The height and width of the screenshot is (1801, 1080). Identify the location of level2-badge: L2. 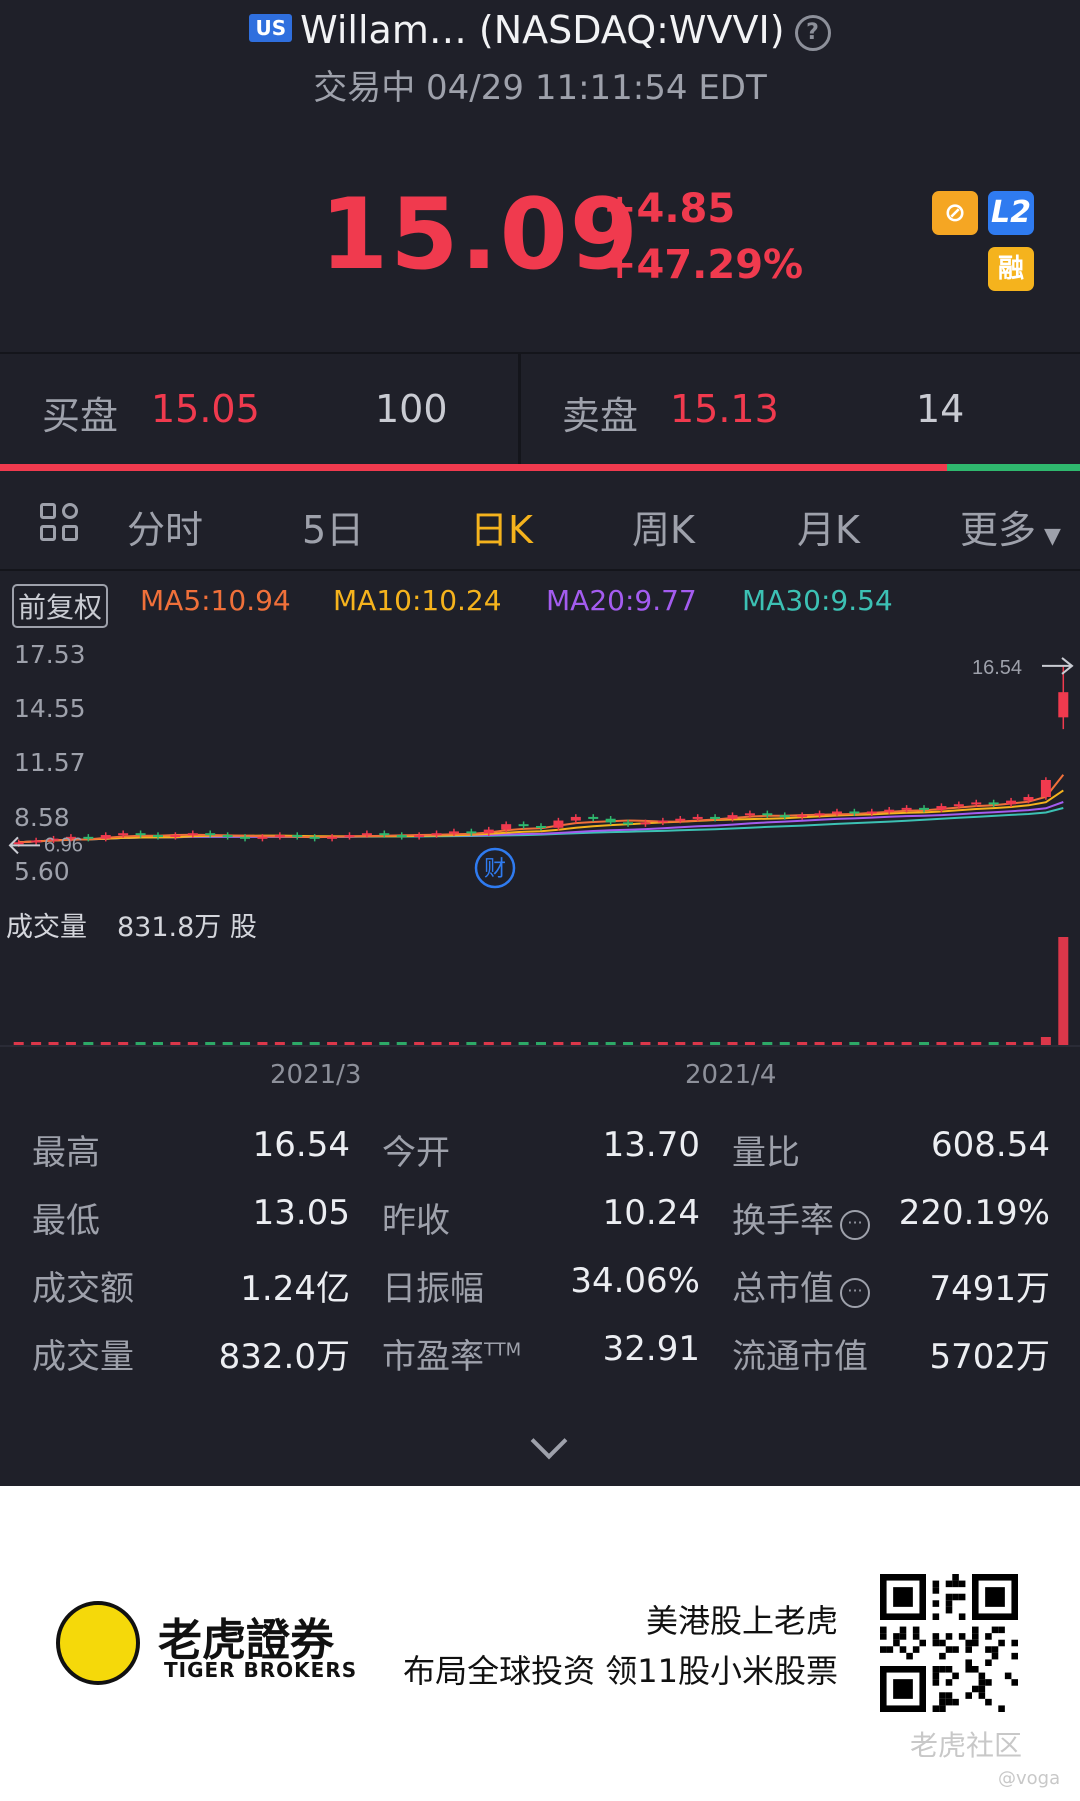
(1011, 213).